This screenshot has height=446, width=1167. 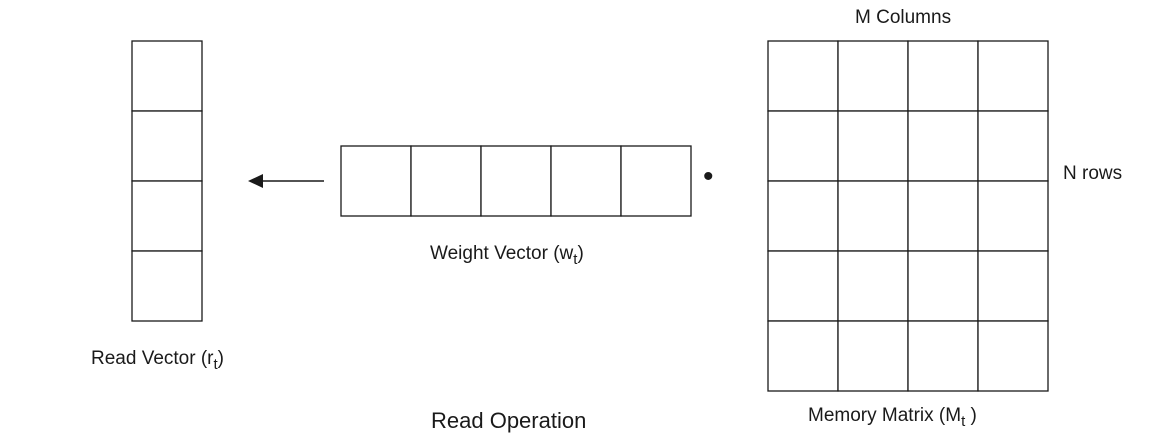 I want to click on diagram-title: Read Operation, so click(x=509, y=420).